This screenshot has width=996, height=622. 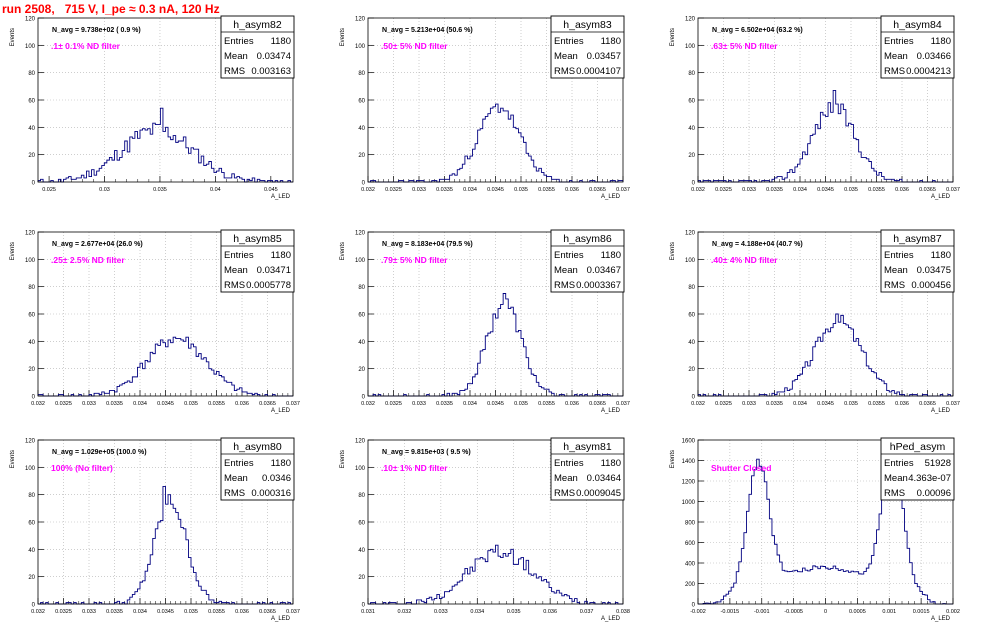 What do you see at coordinates (611, 619) in the screenshot?
I see `x-axis-label: A_LED` at bounding box center [611, 619].